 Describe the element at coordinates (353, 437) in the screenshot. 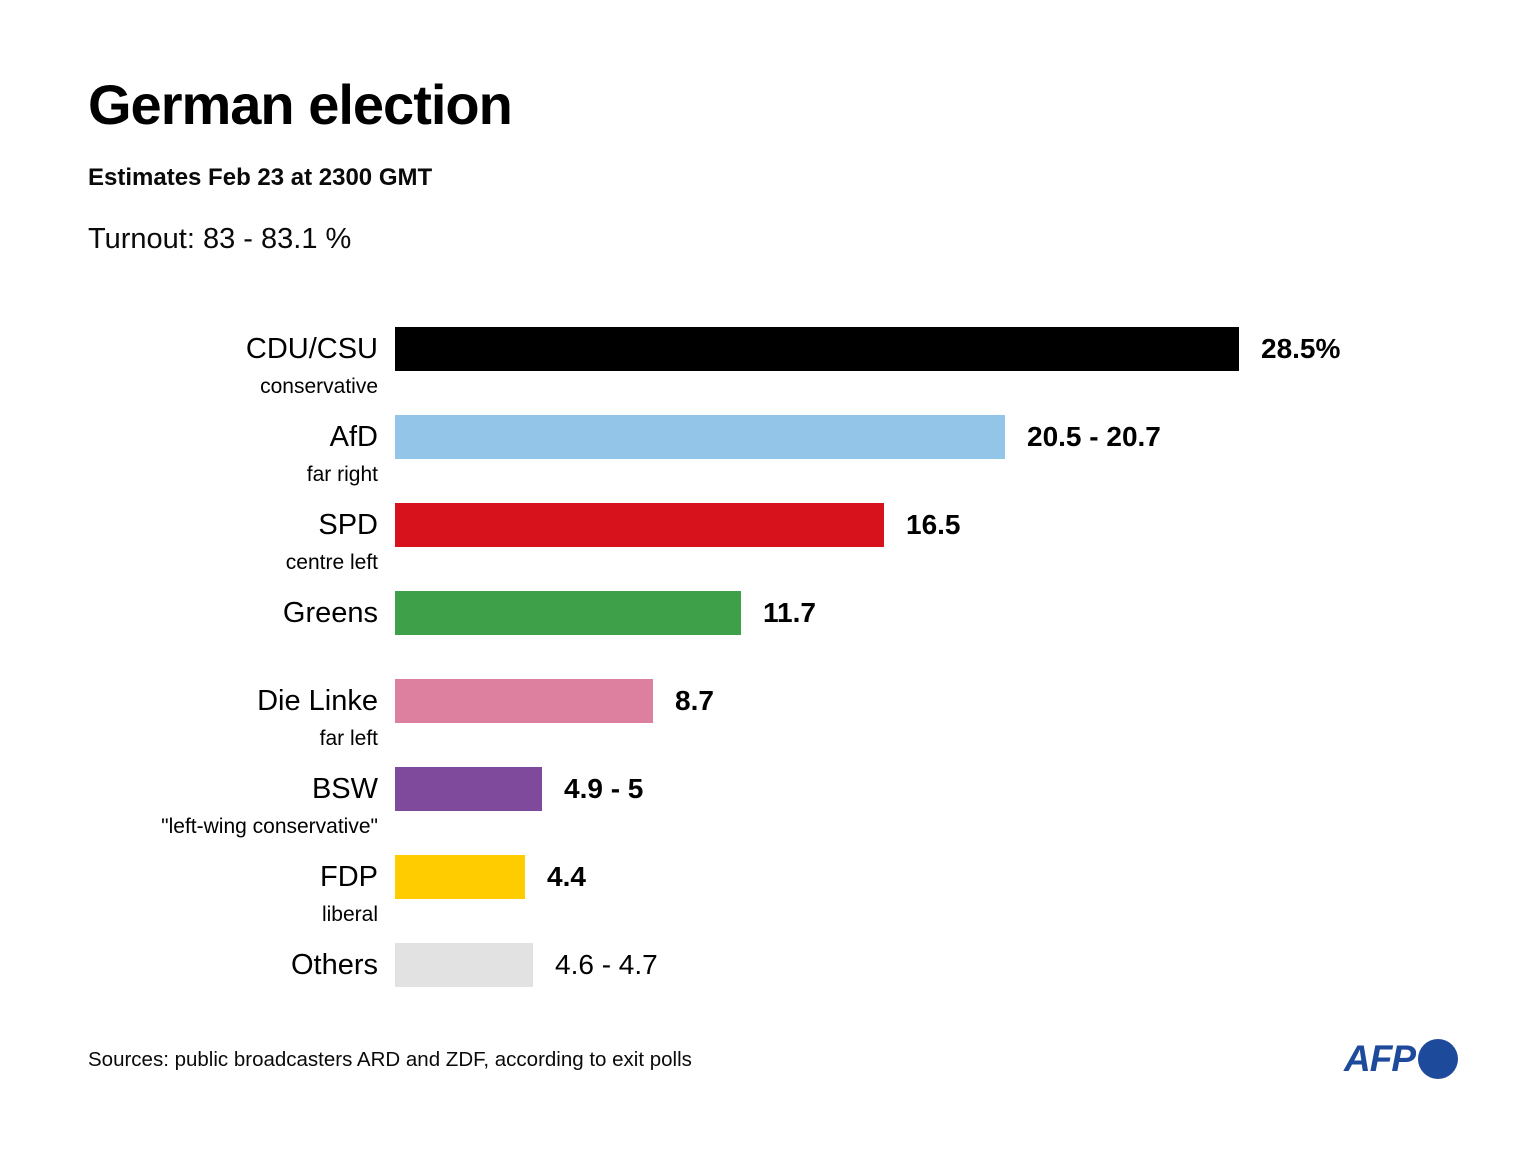

I see `party-name: AfD` at that location.